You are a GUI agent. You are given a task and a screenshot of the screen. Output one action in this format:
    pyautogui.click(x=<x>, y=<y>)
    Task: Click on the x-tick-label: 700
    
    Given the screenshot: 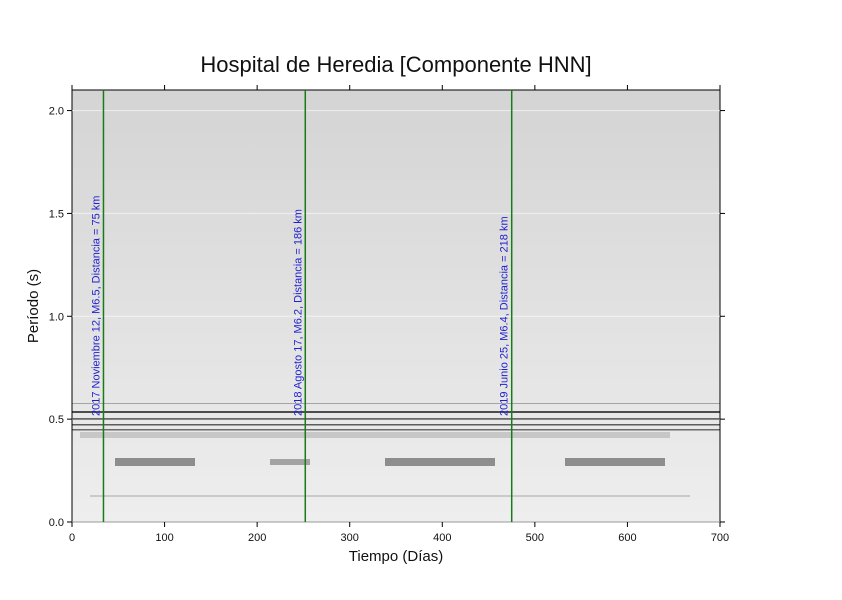 What is the action you would take?
    pyautogui.click(x=720, y=538)
    